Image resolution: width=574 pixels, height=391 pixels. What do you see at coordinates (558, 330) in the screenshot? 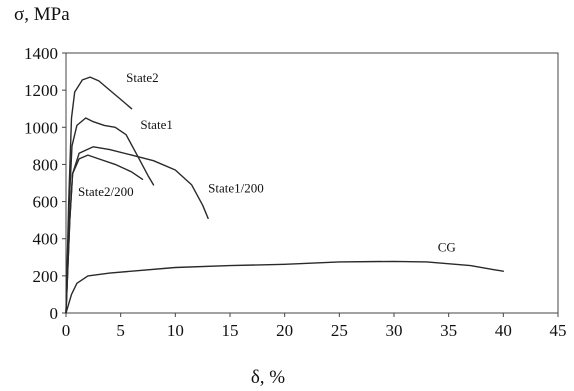
I see `x-tick-label: 45` at bounding box center [558, 330].